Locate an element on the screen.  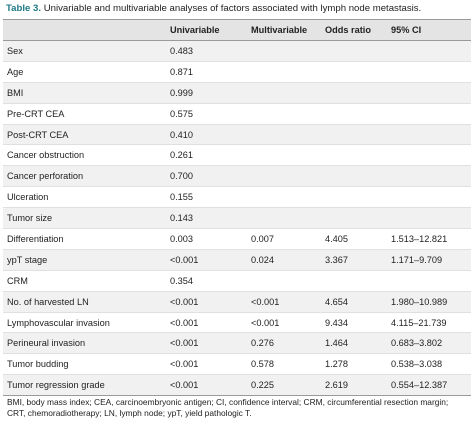
header-cell is located at coordinates (84, 30).